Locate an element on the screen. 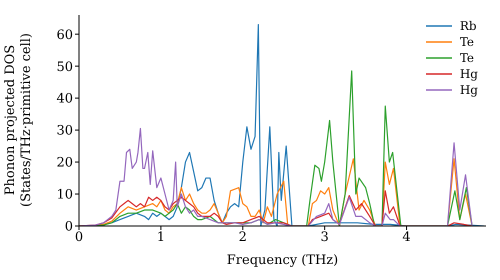 This screenshot has height=280, width=500. x-tick-label: 1 is located at coordinates (161, 238).